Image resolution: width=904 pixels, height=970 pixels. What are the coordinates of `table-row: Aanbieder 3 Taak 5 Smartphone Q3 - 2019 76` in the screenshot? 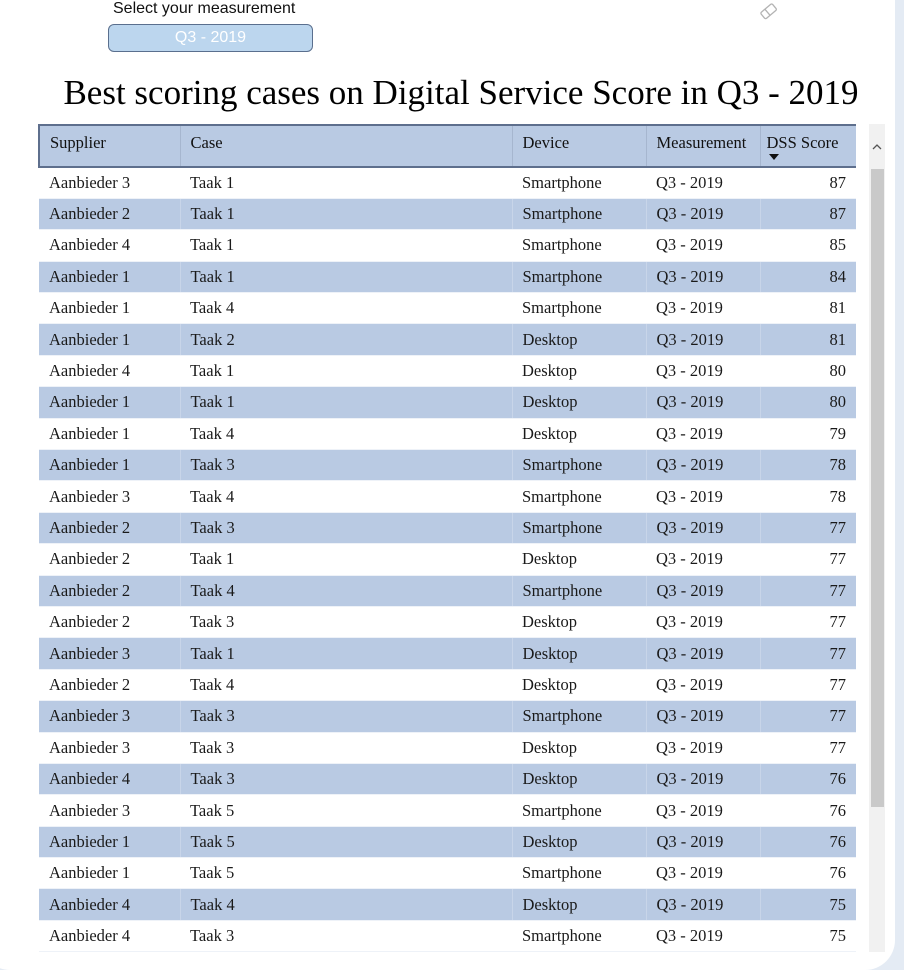 It's located at (447, 810).